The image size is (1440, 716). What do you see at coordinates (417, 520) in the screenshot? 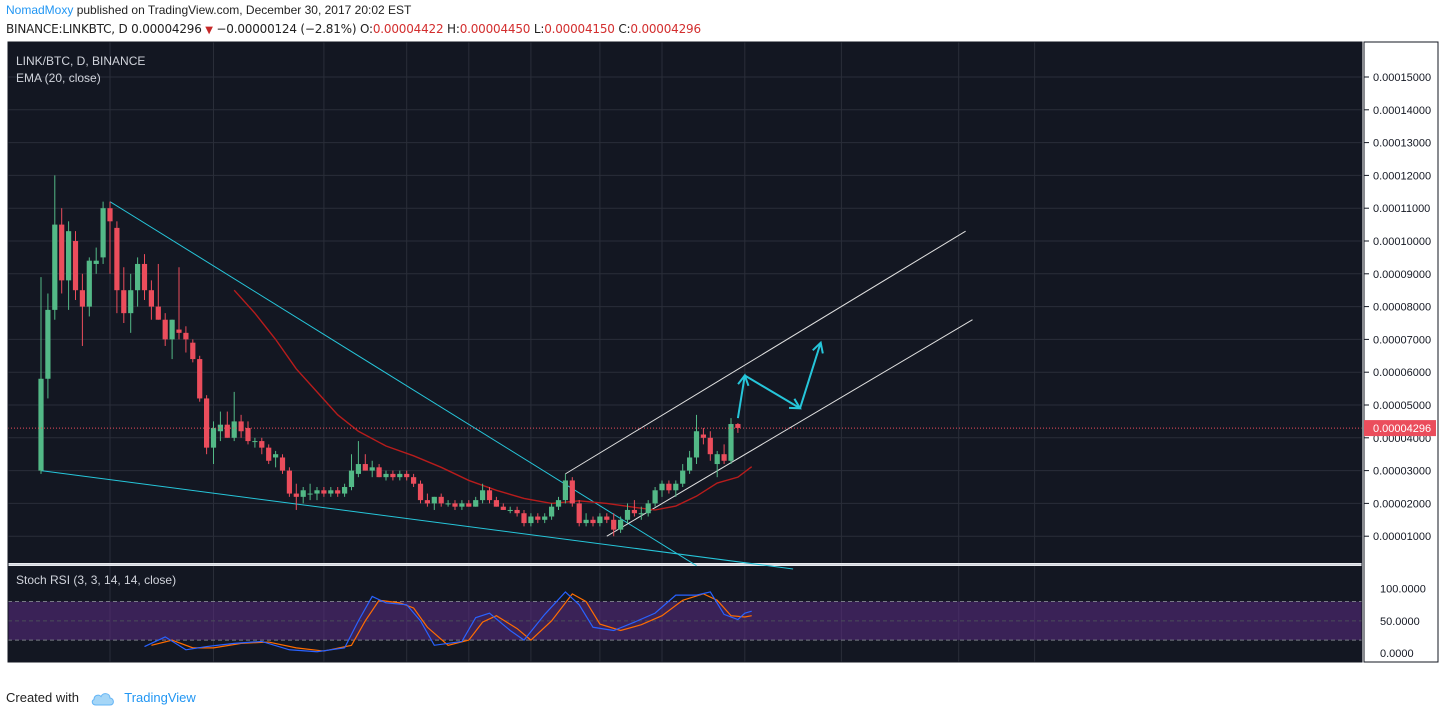
I see `downtrend-lower-line` at bounding box center [417, 520].